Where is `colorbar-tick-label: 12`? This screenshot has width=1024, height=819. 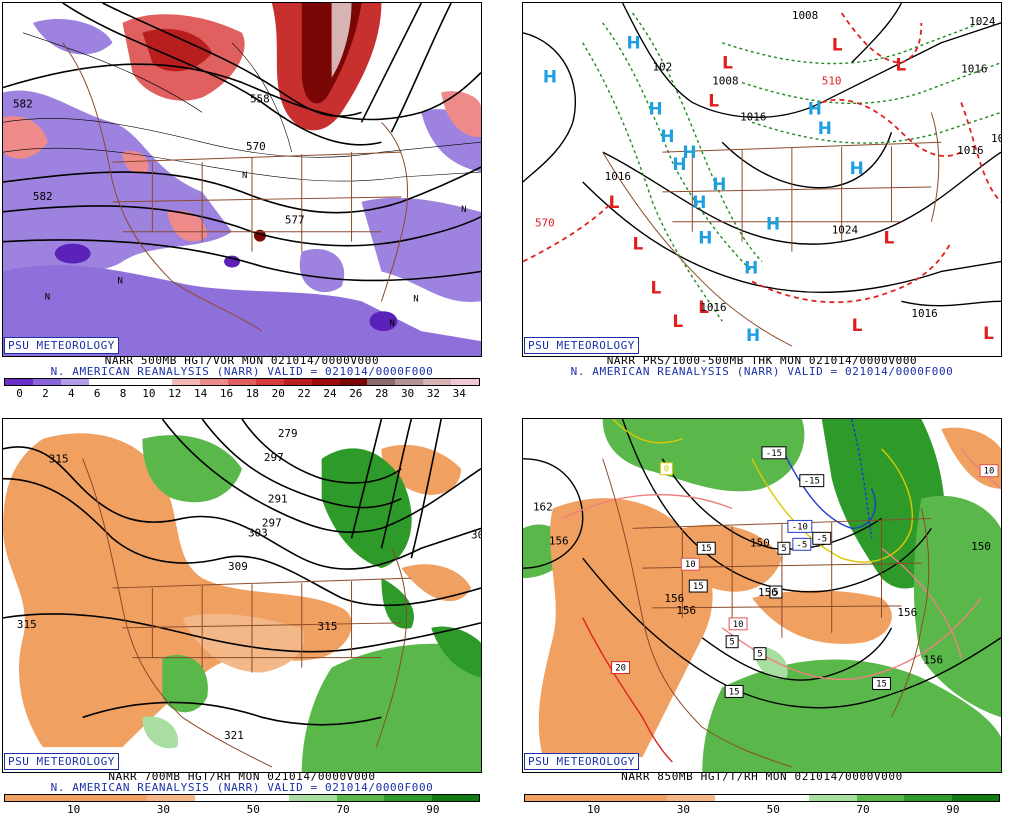 colorbar-tick-label: 12 is located at coordinates (175, 393).